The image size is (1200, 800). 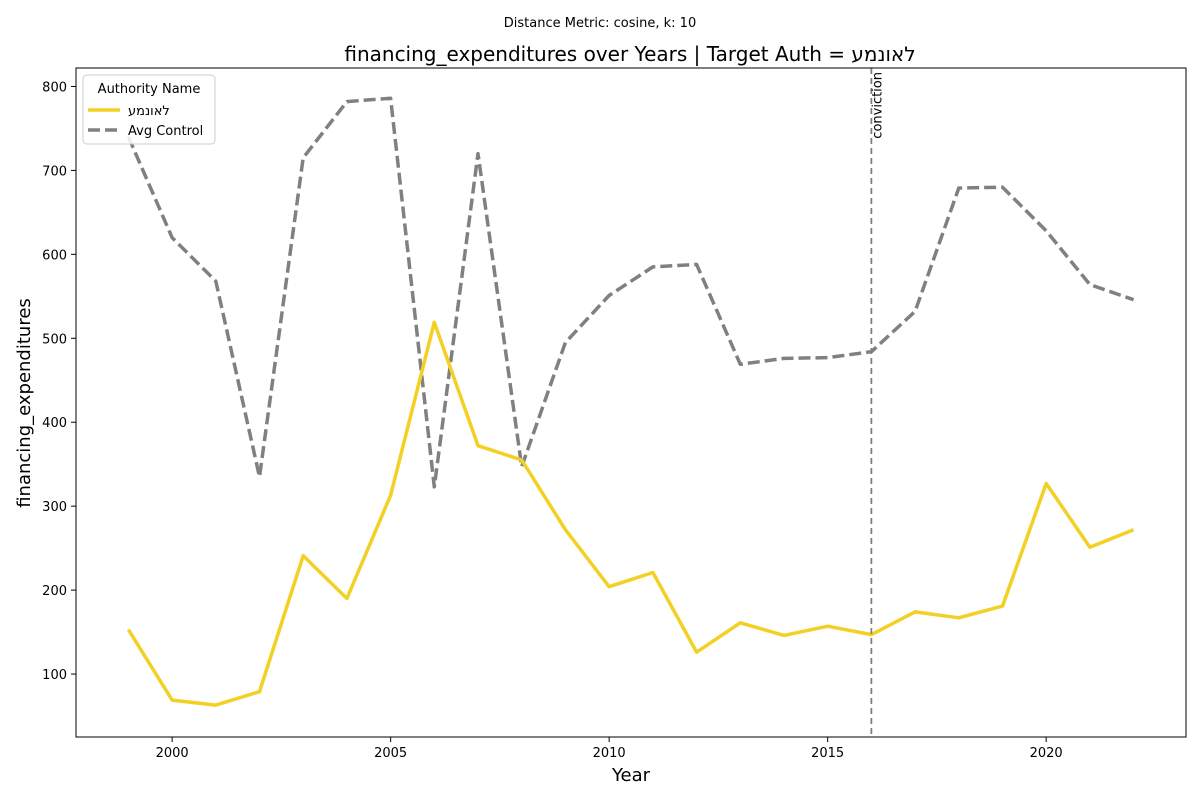 What do you see at coordinates (54, 675) in the screenshot?
I see `y-tick-label: 100` at bounding box center [54, 675].